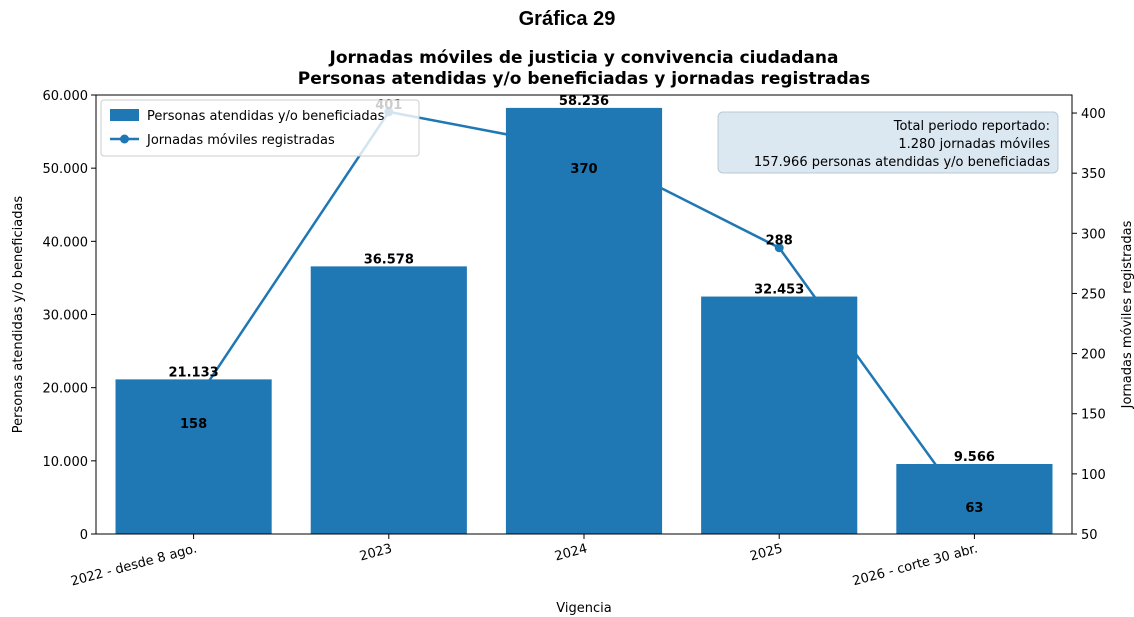  I want to click on legend-line-label: Jornadas móviles registradas, so click(240, 140).